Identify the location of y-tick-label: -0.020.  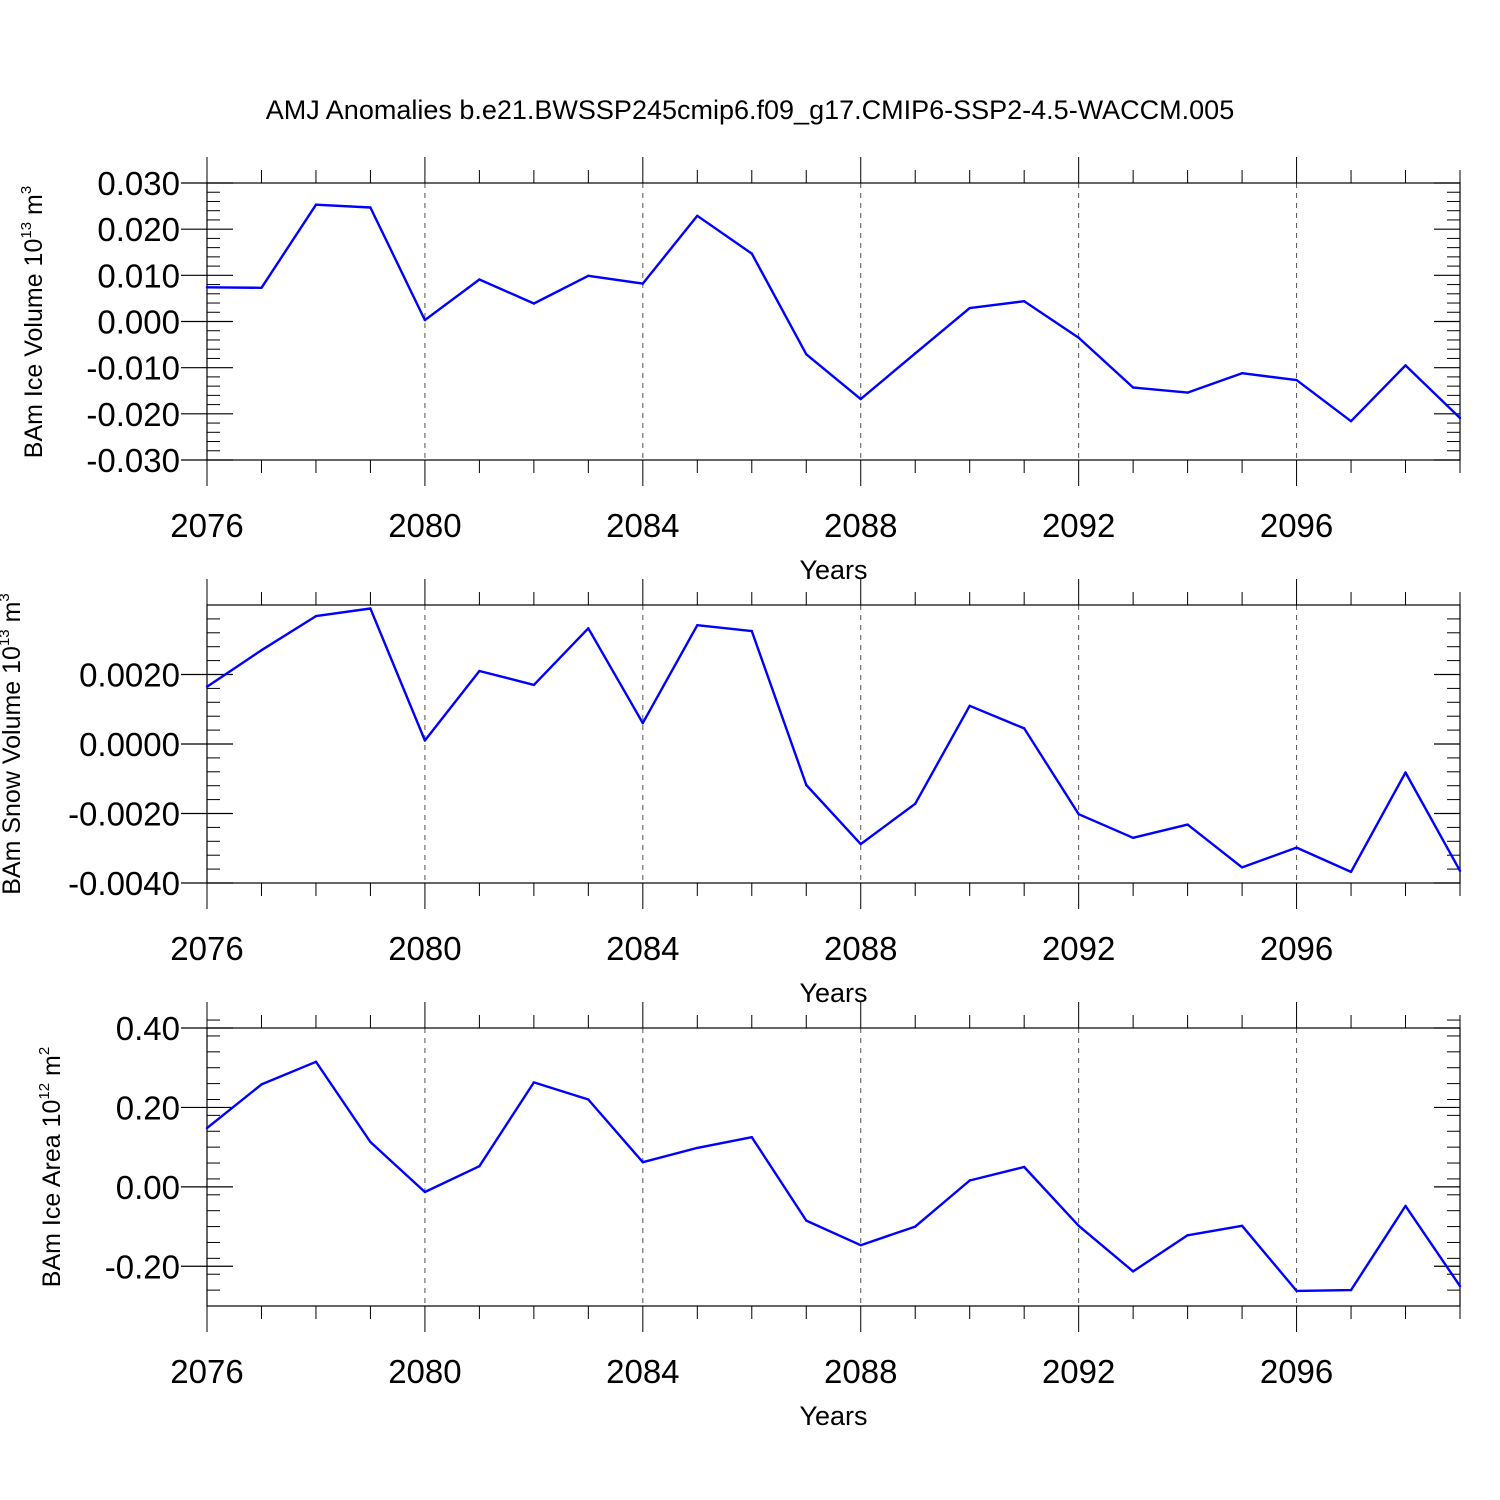
(133, 414).